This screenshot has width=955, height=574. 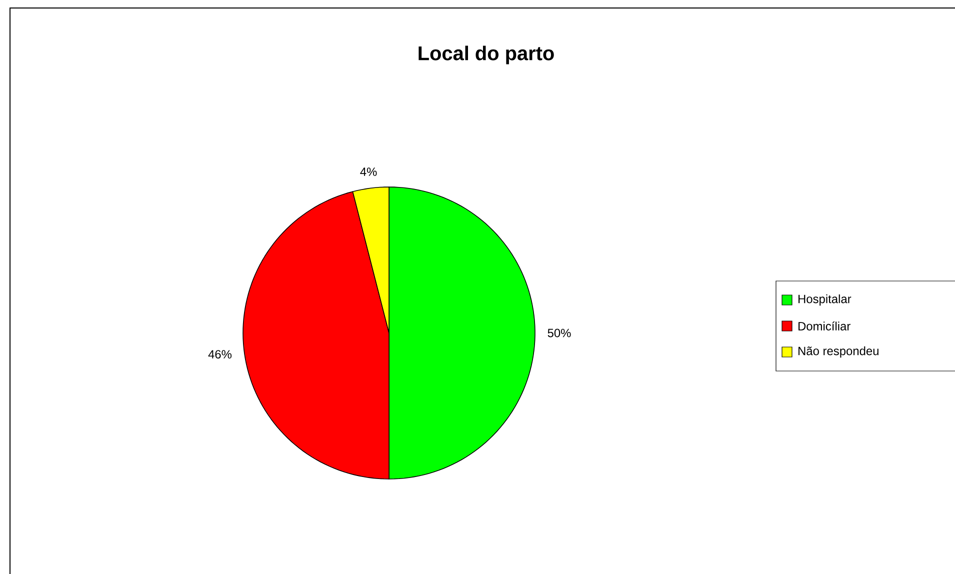 I want to click on legend-label: Domicíliar, so click(x=824, y=326).